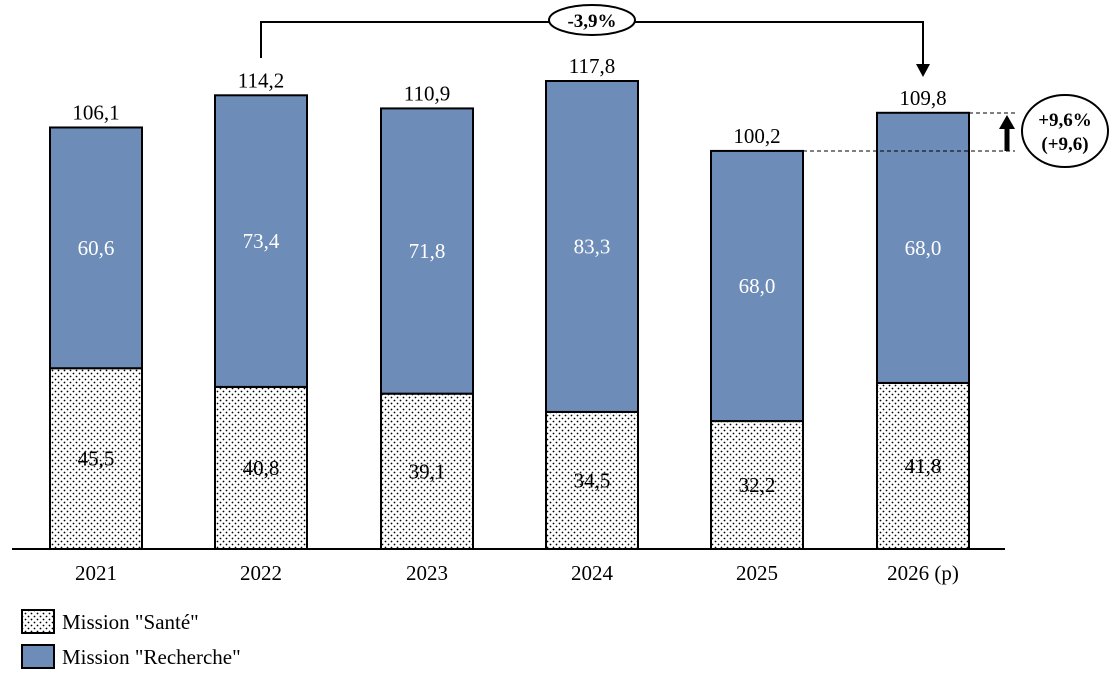 The height and width of the screenshot is (685, 1112). What do you see at coordinates (427, 93) in the screenshot?
I see `label-total: 110,9` at bounding box center [427, 93].